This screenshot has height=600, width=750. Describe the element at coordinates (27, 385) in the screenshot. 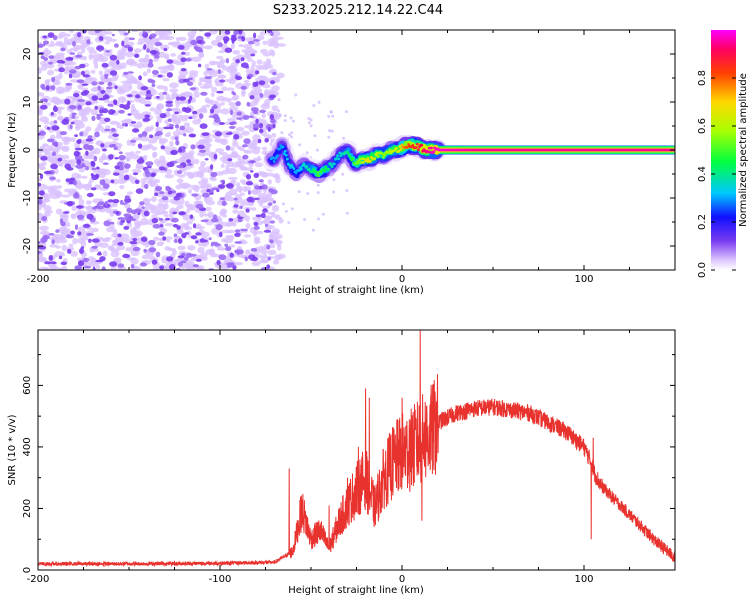

I see `snr-ytick-label: 600` at that location.